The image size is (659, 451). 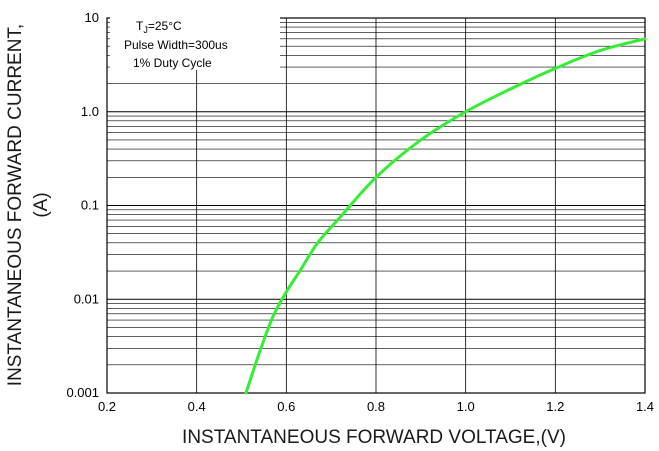 I want to click on conditions-legend: TJ=25°C Pulse Width=300us 1% Duty Cycle, so click(x=195, y=42).